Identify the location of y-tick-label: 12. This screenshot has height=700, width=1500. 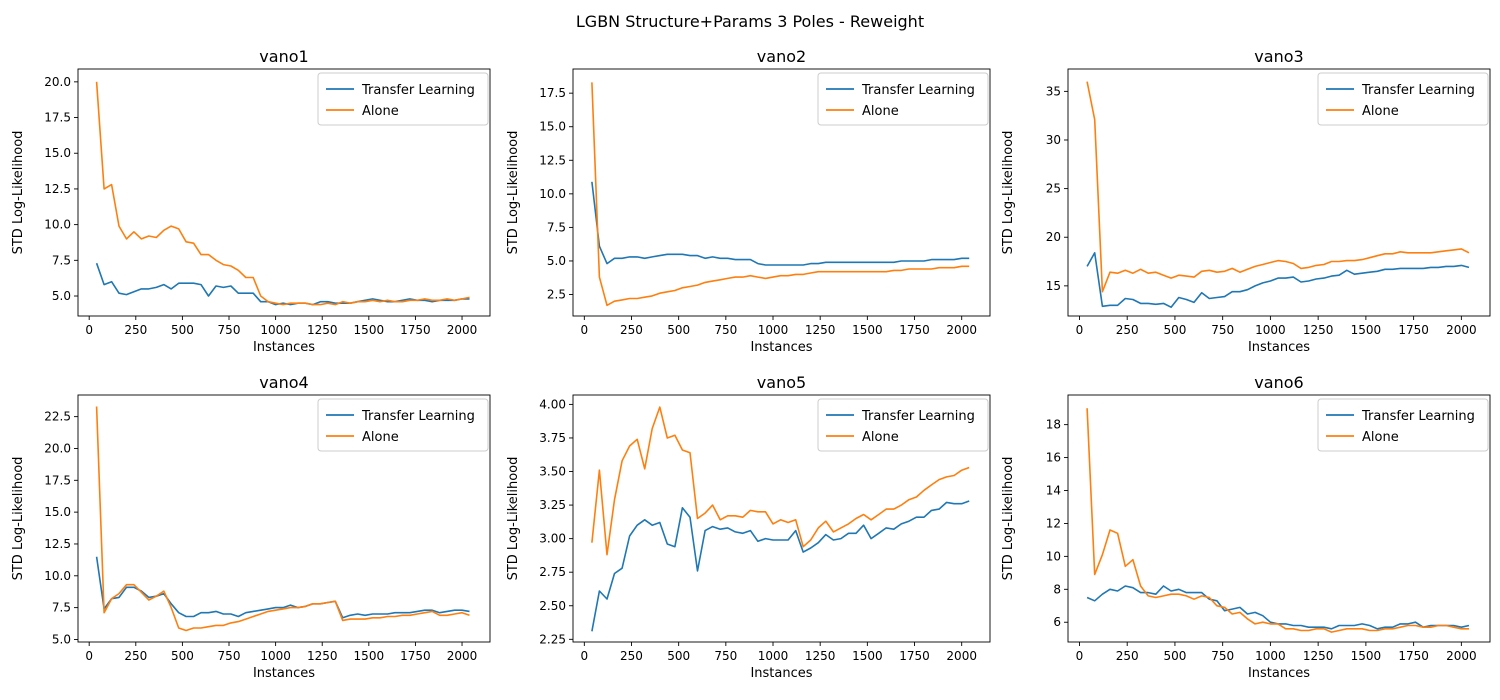
(1053, 523).